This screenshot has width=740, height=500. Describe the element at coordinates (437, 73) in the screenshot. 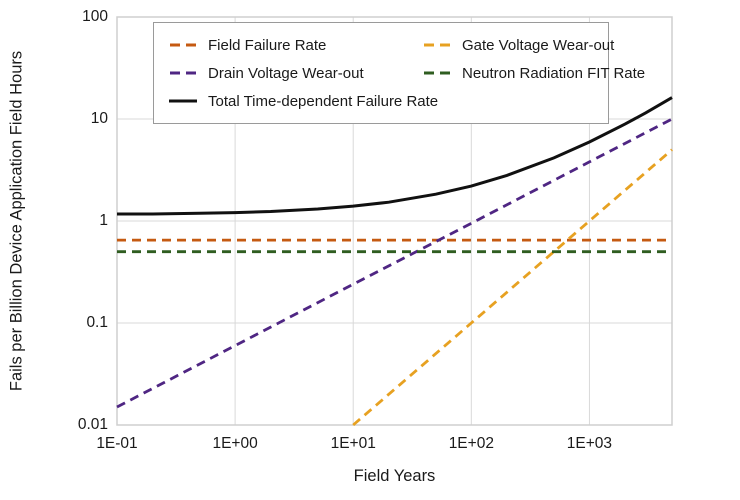

I see `legend-swatch-neutron-radiation-fit-rate-icon` at that location.